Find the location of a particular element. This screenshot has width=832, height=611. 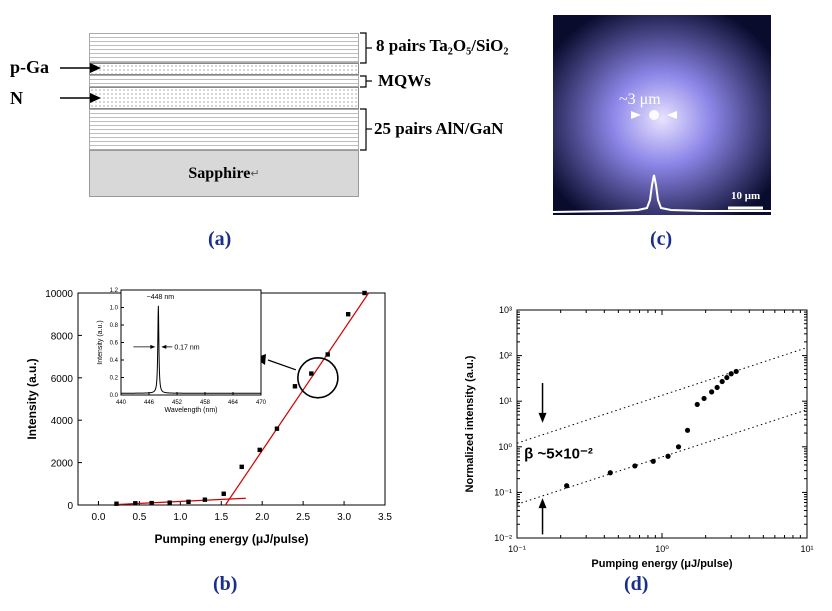

panel-c: ~3 μm 10 μm is located at coordinates (662, 115).